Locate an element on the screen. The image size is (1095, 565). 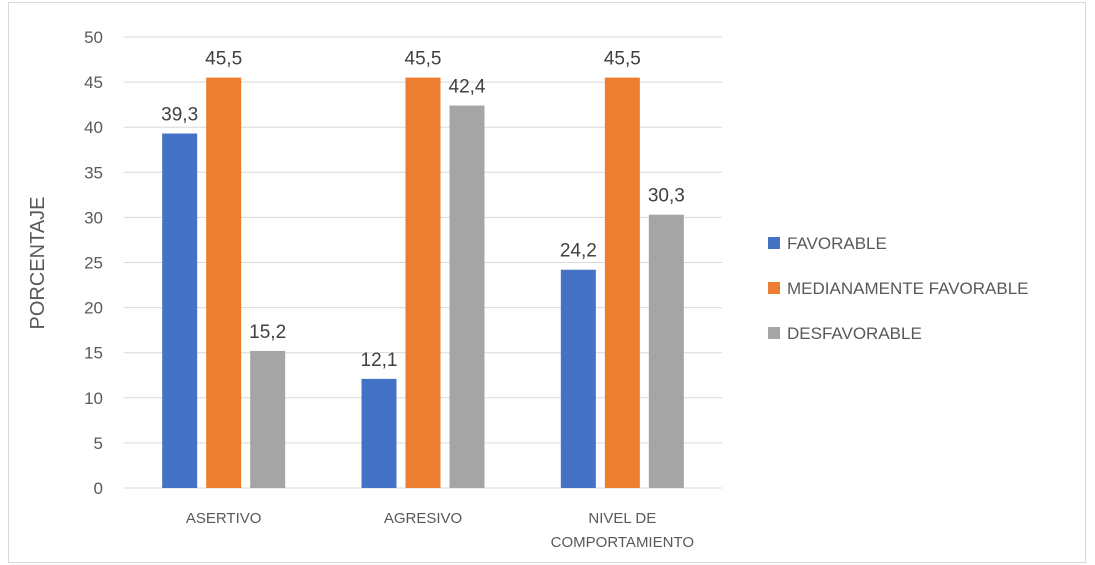
x-category-label: COMPORTAMIENTO is located at coordinates (622, 542).